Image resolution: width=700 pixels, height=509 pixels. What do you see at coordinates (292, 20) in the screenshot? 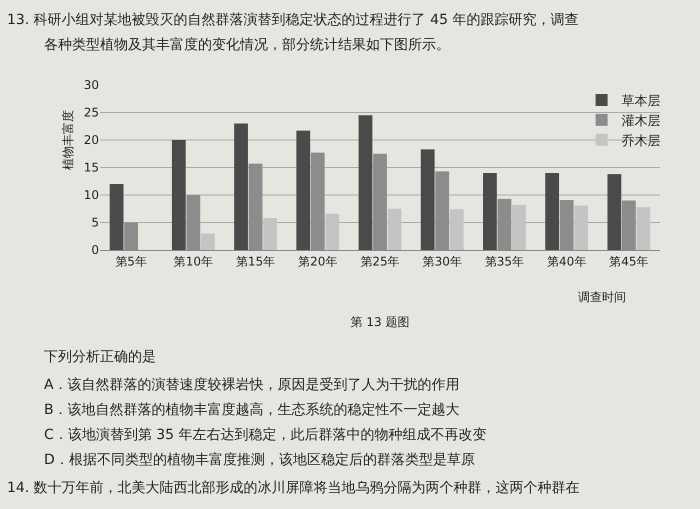
I see `text: 13. 科研小组对某地被毁灭的自然群落演替到稳定状态的过程进行了 45 年的跟踪研究，调查` at bounding box center [292, 20].